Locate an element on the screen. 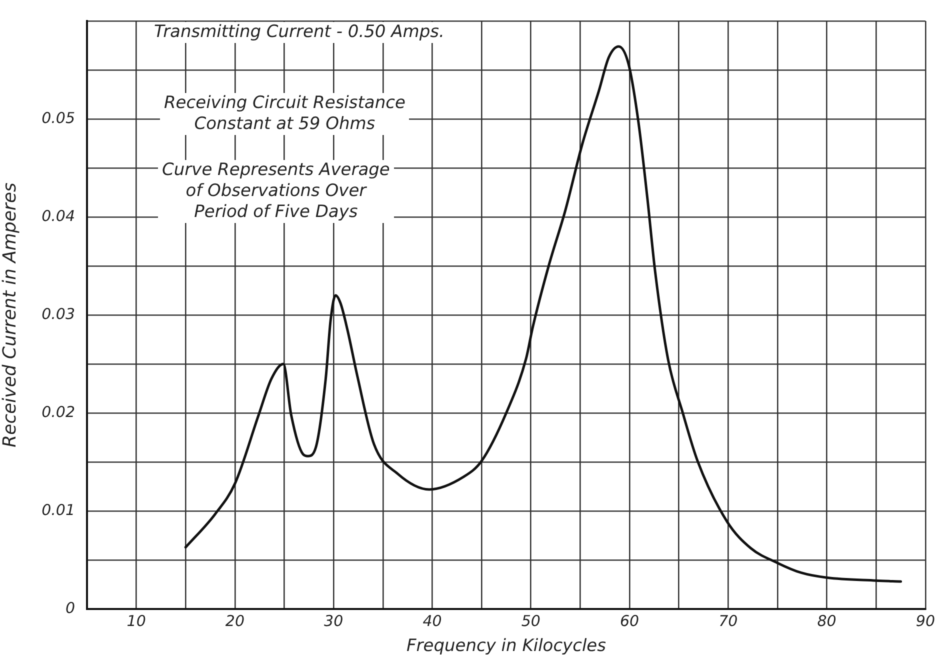 The image size is (939, 657). x-tick-label: 20 is located at coordinates (235, 621).